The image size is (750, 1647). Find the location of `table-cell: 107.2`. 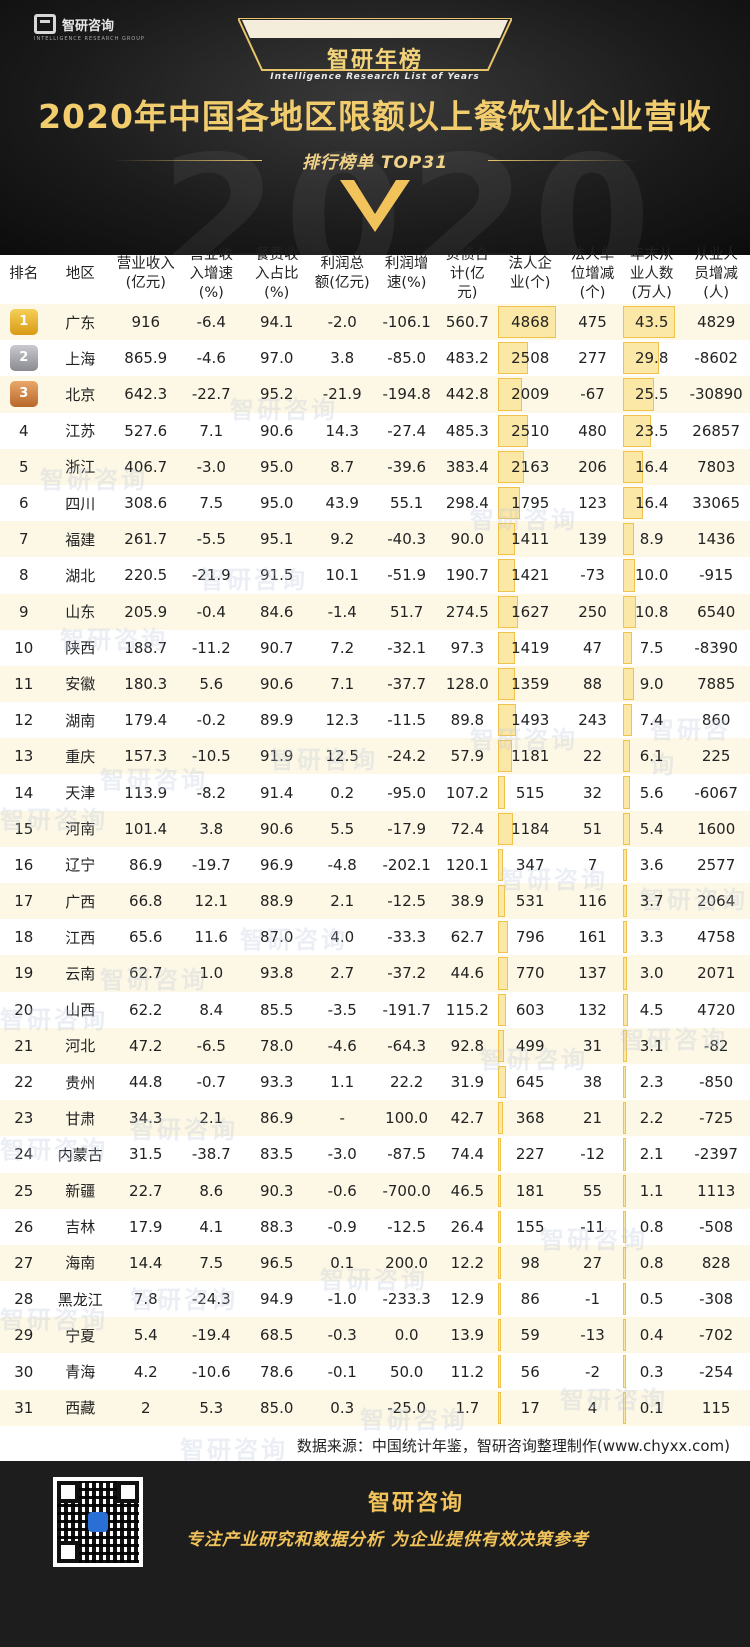

table-cell: 107.2 is located at coordinates (467, 792).